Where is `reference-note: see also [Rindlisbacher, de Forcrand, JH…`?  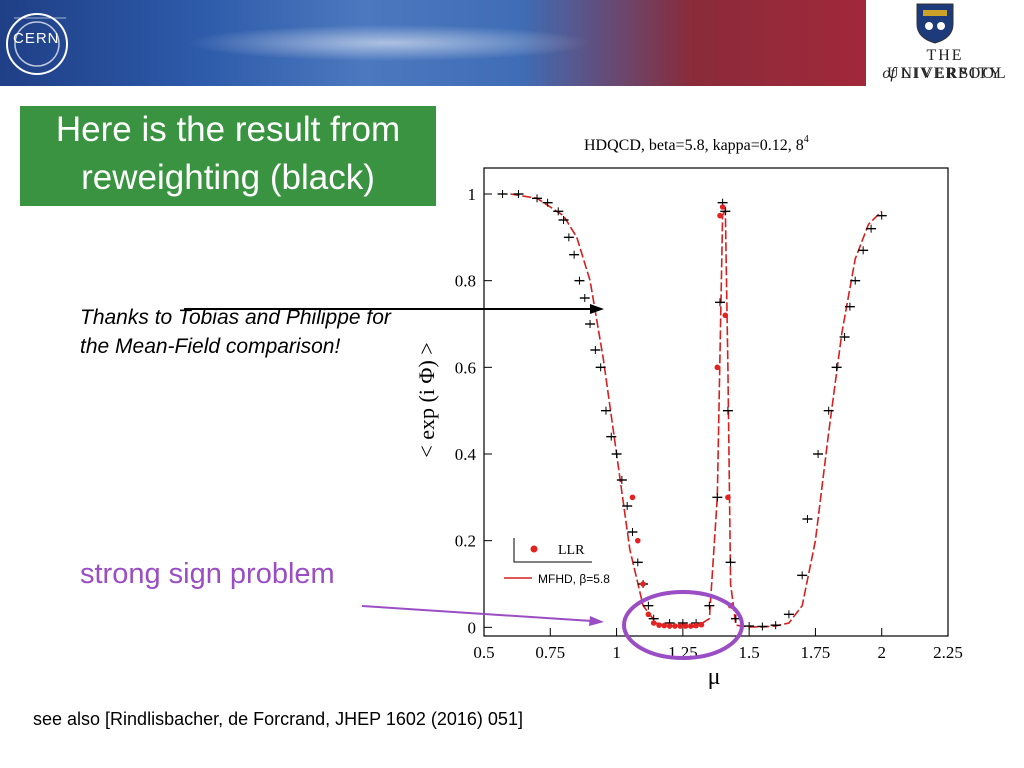 reference-note: see also [Rindlisbacher, de Forcrand, JH… is located at coordinates (278, 719).